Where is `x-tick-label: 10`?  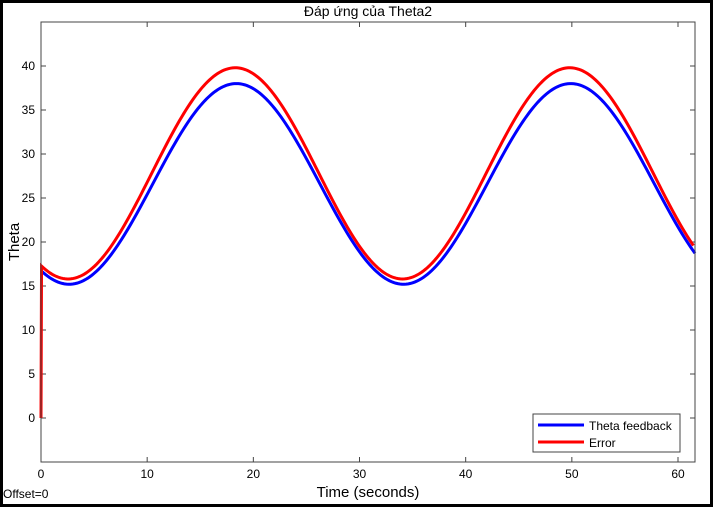
x-tick-label: 10 is located at coordinates (147, 474).